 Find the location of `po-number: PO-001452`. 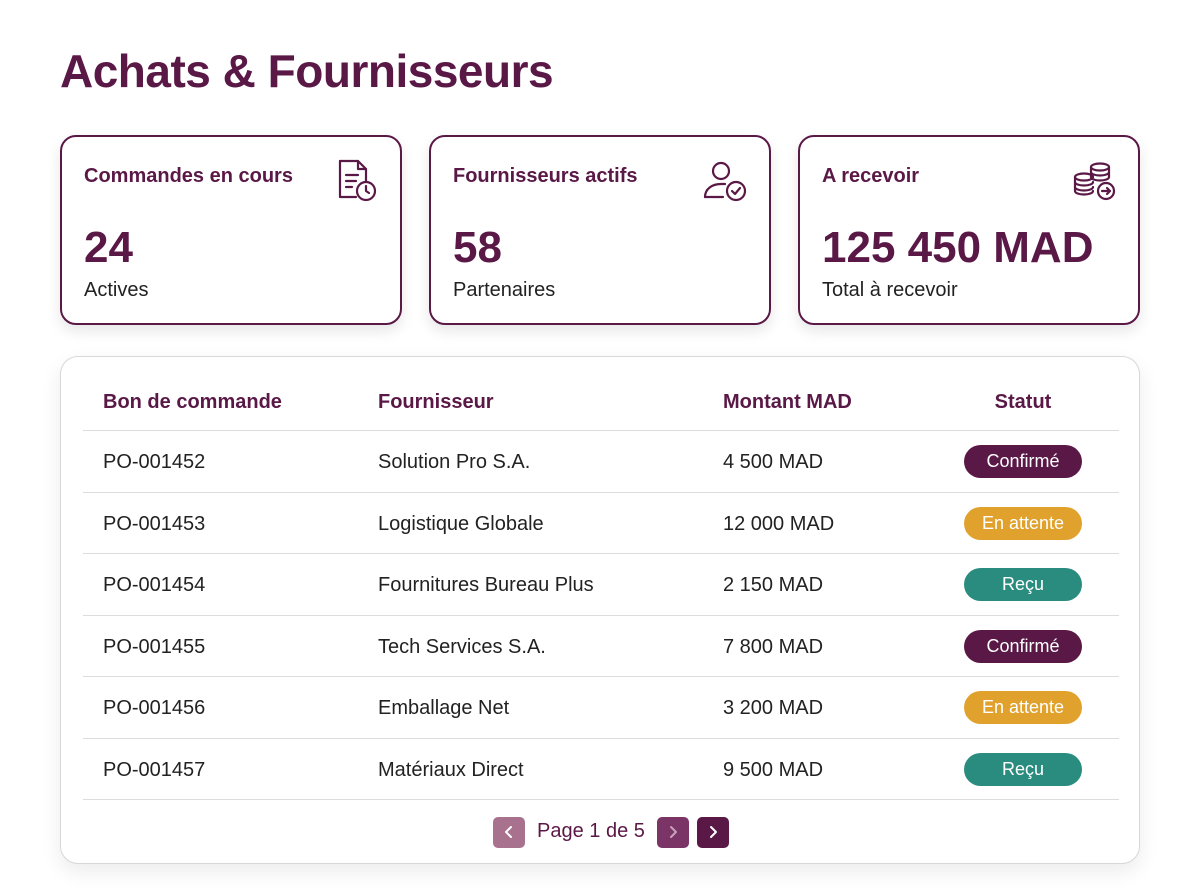

po-number: PO-001452 is located at coordinates (154, 462).